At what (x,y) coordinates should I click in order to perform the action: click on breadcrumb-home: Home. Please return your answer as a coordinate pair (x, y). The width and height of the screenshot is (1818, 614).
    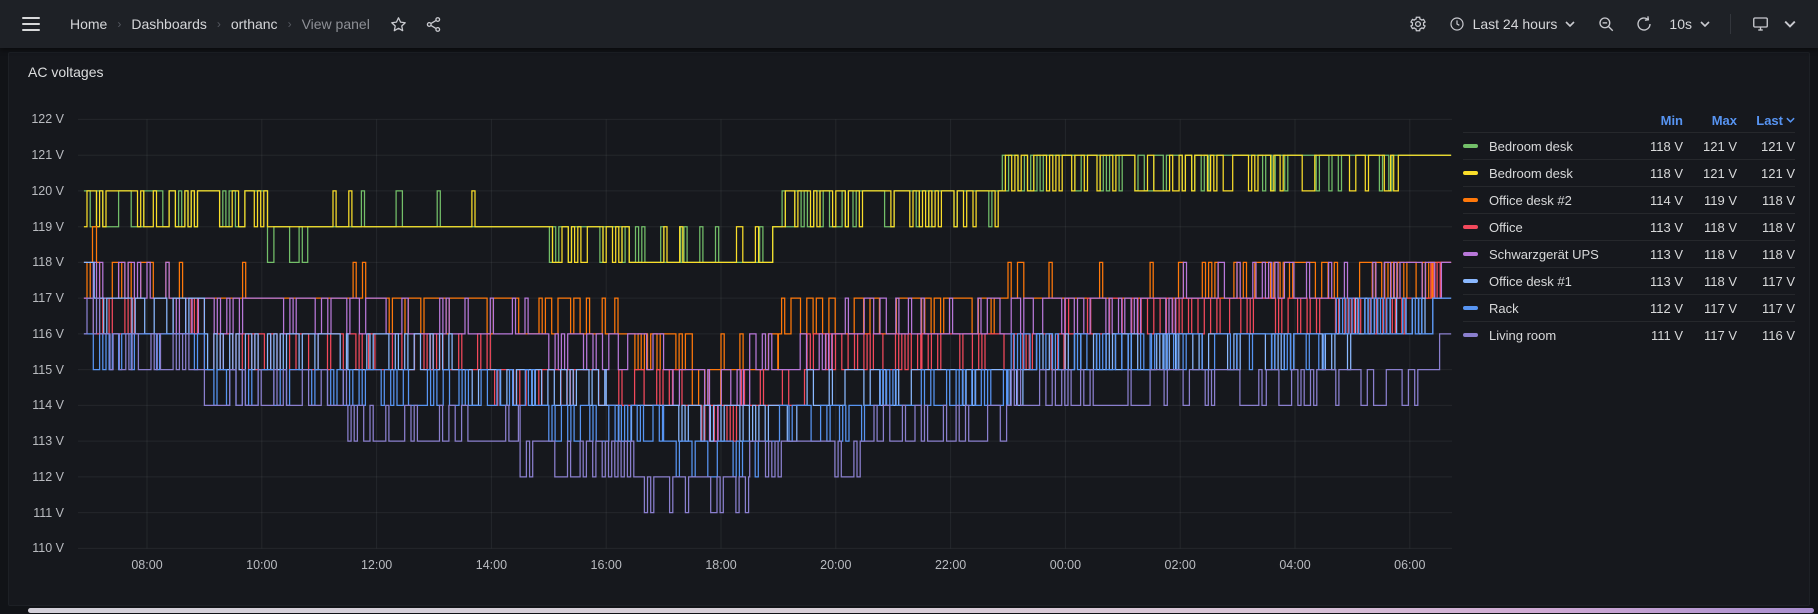
    Looking at the image, I should click on (89, 24).